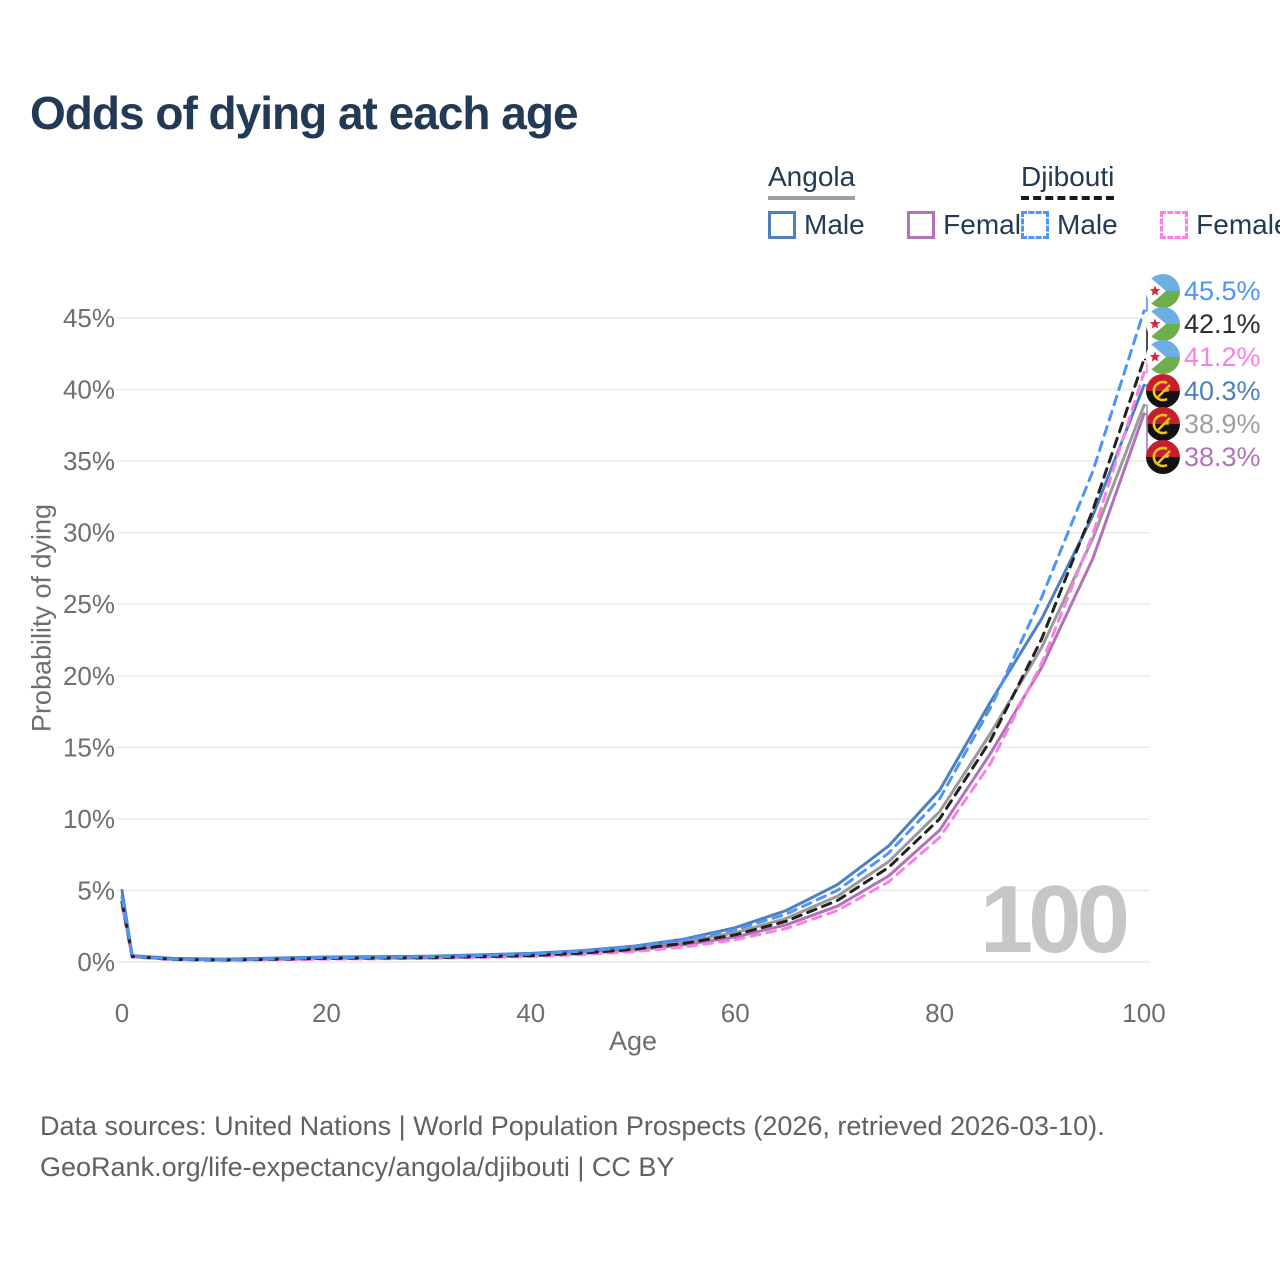  What do you see at coordinates (96, 962) in the screenshot?
I see `y-tick-label-0: 0%` at bounding box center [96, 962].